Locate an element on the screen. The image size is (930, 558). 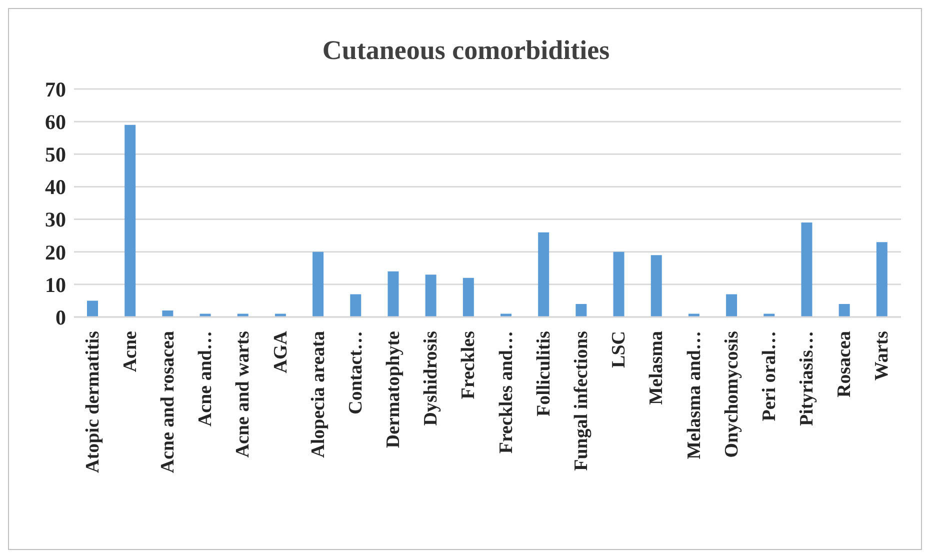
y-tick-label: 60 is located at coordinates (55, 122).